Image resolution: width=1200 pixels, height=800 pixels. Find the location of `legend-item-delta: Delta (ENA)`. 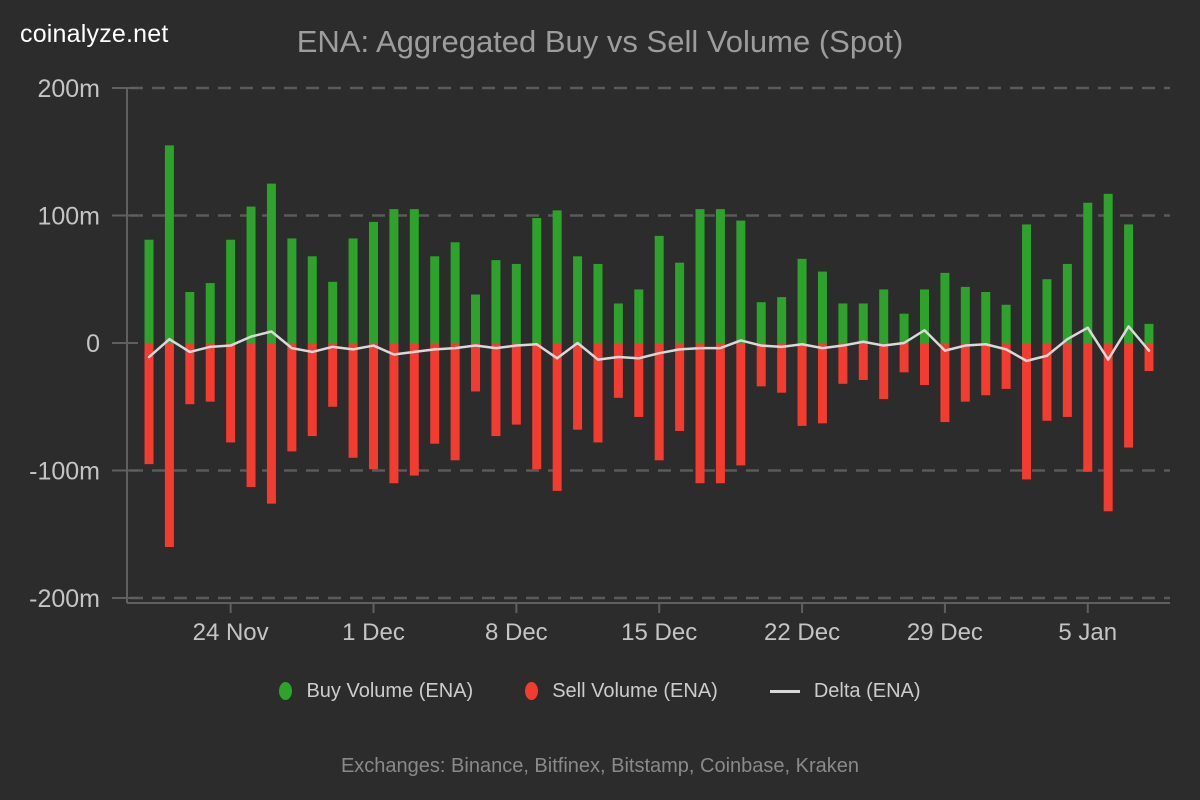

legend-item-delta: Delta (ENA) is located at coordinates (845, 691).